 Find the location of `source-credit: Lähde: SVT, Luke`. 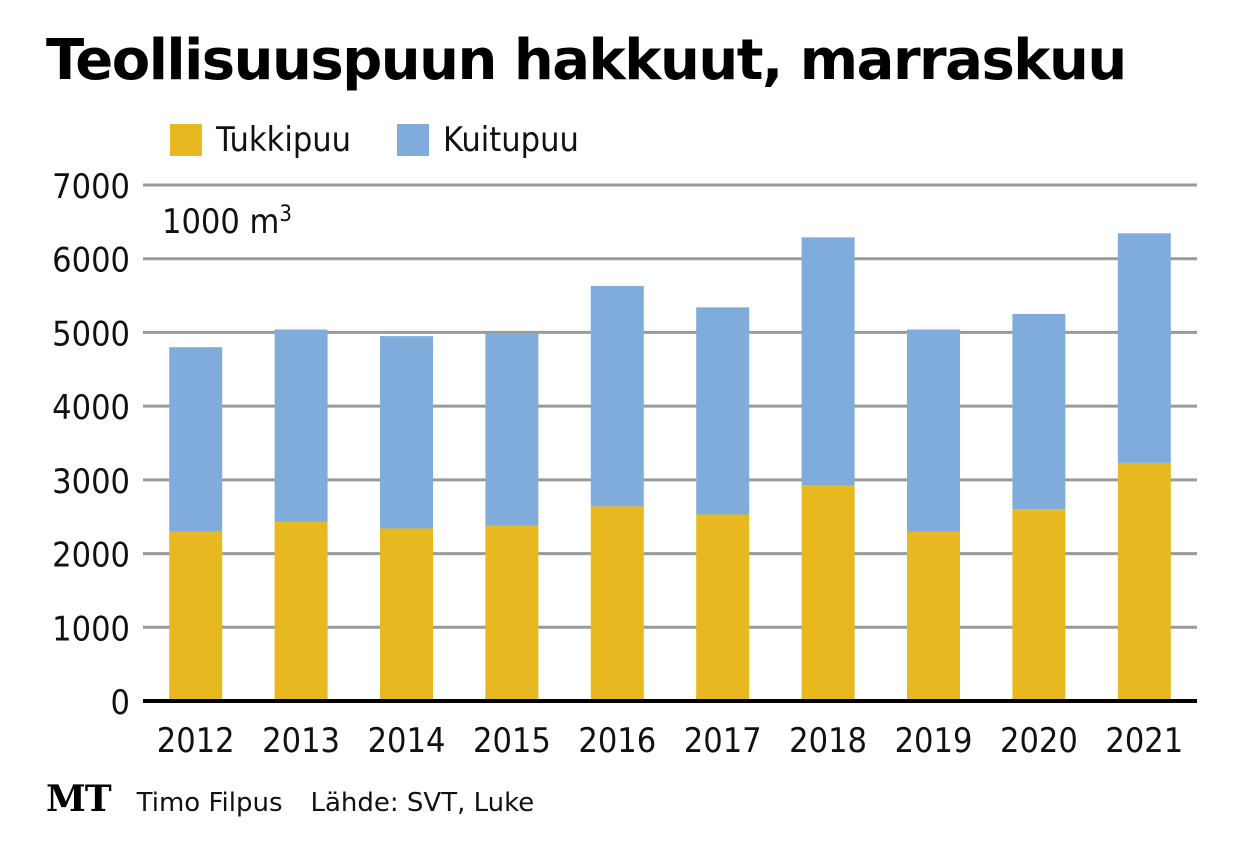

source-credit: Lähde: SVT, Luke is located at coordinates (422, 803).